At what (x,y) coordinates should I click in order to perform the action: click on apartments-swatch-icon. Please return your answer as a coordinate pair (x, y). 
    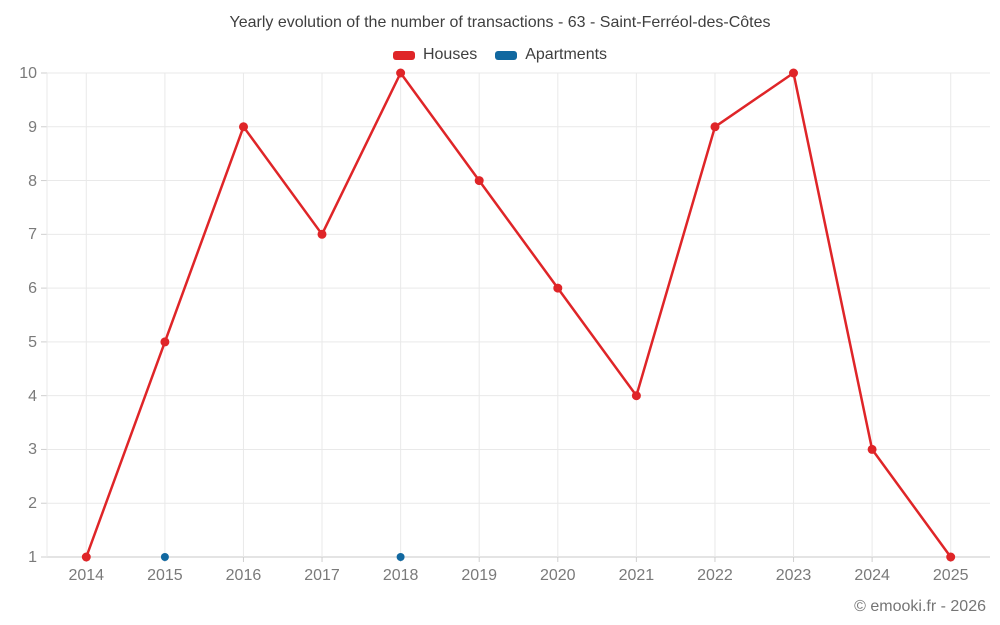
    Looking at the image, I should click on (506, 55).